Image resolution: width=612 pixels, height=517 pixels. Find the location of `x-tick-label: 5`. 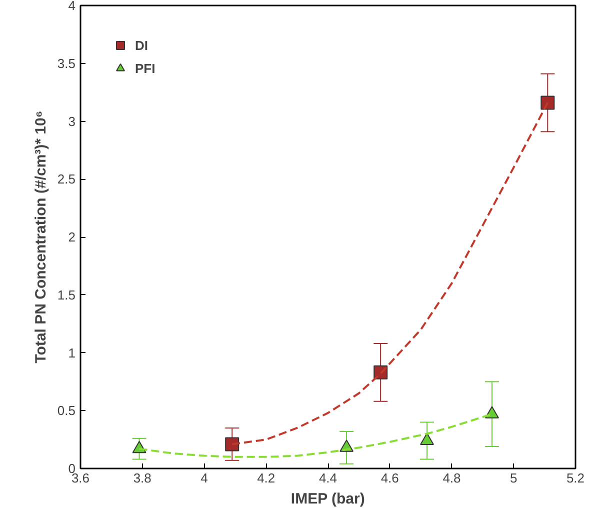

x-tick-label: 5 is located at coordinates (514, 478).